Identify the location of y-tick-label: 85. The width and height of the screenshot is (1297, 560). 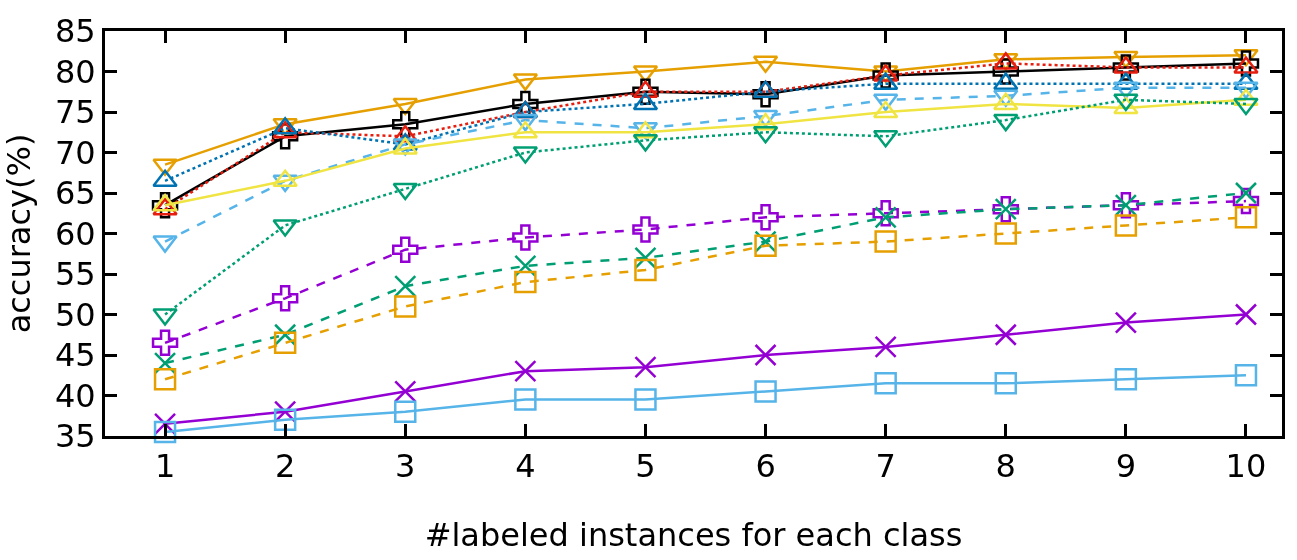
(75, 31).